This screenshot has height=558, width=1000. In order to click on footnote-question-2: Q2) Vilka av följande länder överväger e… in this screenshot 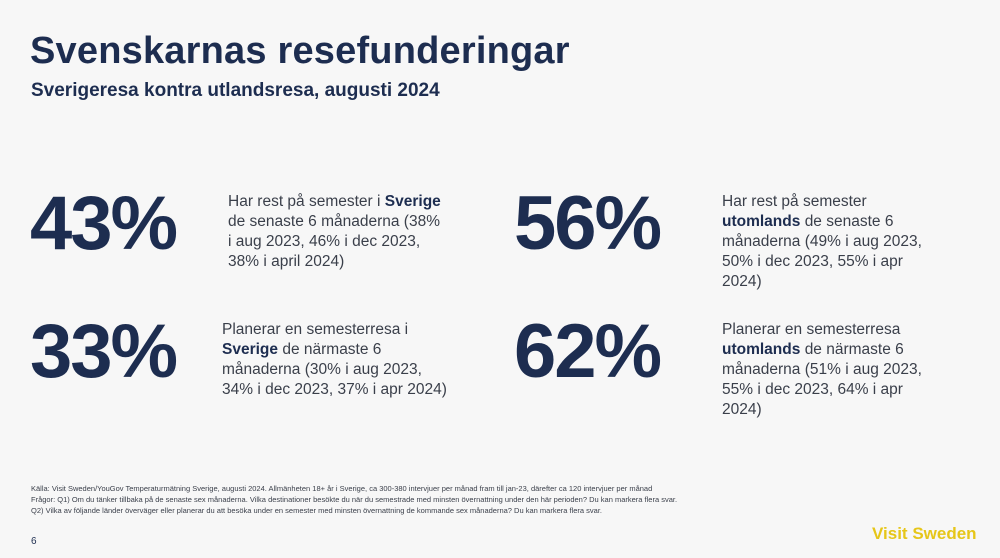, I will do `click(317, 510)`.